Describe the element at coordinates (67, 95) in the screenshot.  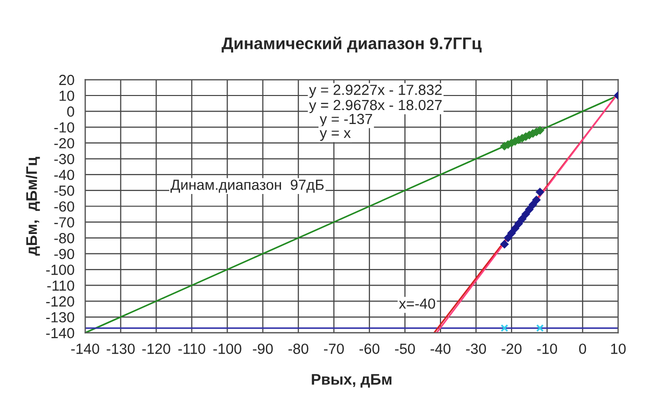
I see `y-tick-label: 10` at that location.